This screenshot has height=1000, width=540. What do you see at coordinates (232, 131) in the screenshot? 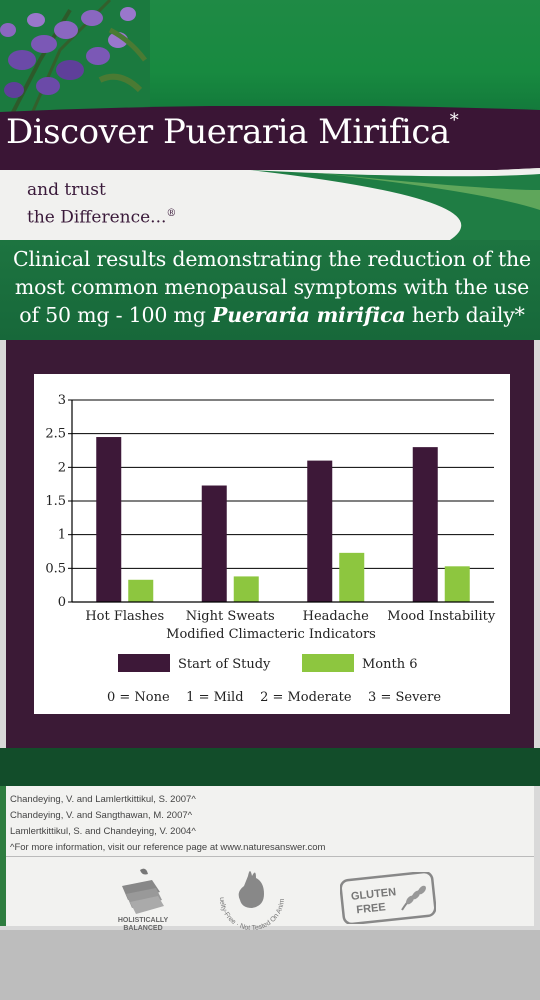
I see `banner-title: Discover Pueraria Mirifica*` at bounding box center [232, 131].